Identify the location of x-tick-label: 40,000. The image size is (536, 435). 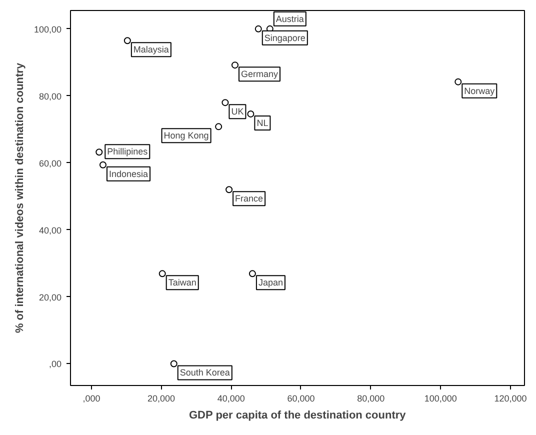
(231, 399).